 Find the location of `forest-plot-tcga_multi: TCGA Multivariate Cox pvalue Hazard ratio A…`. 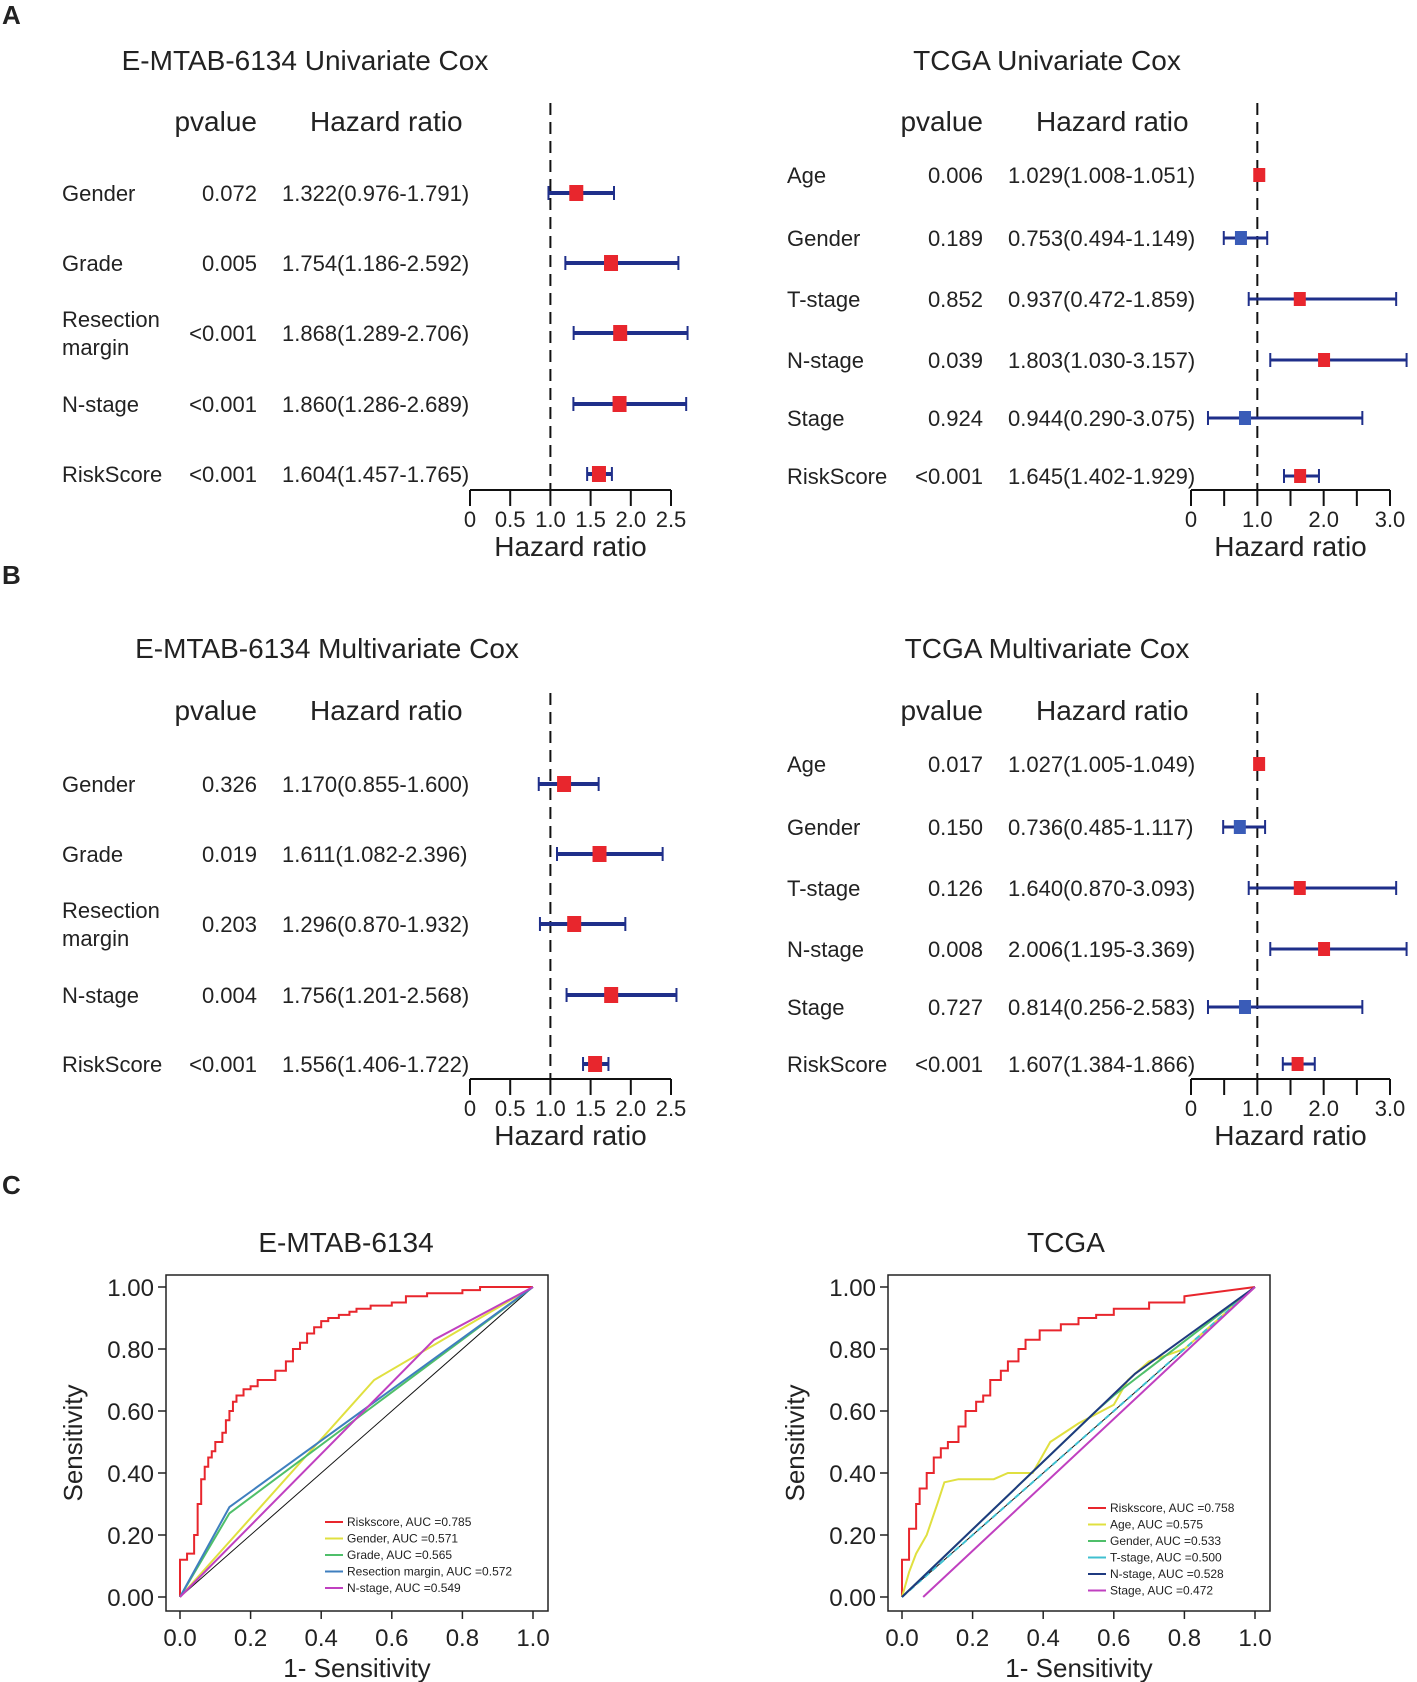

forest-plot-tcga_multi: TCGA Multivariate Cox pvalue Hazard ratio A… is located at coordinates (1097, 892).